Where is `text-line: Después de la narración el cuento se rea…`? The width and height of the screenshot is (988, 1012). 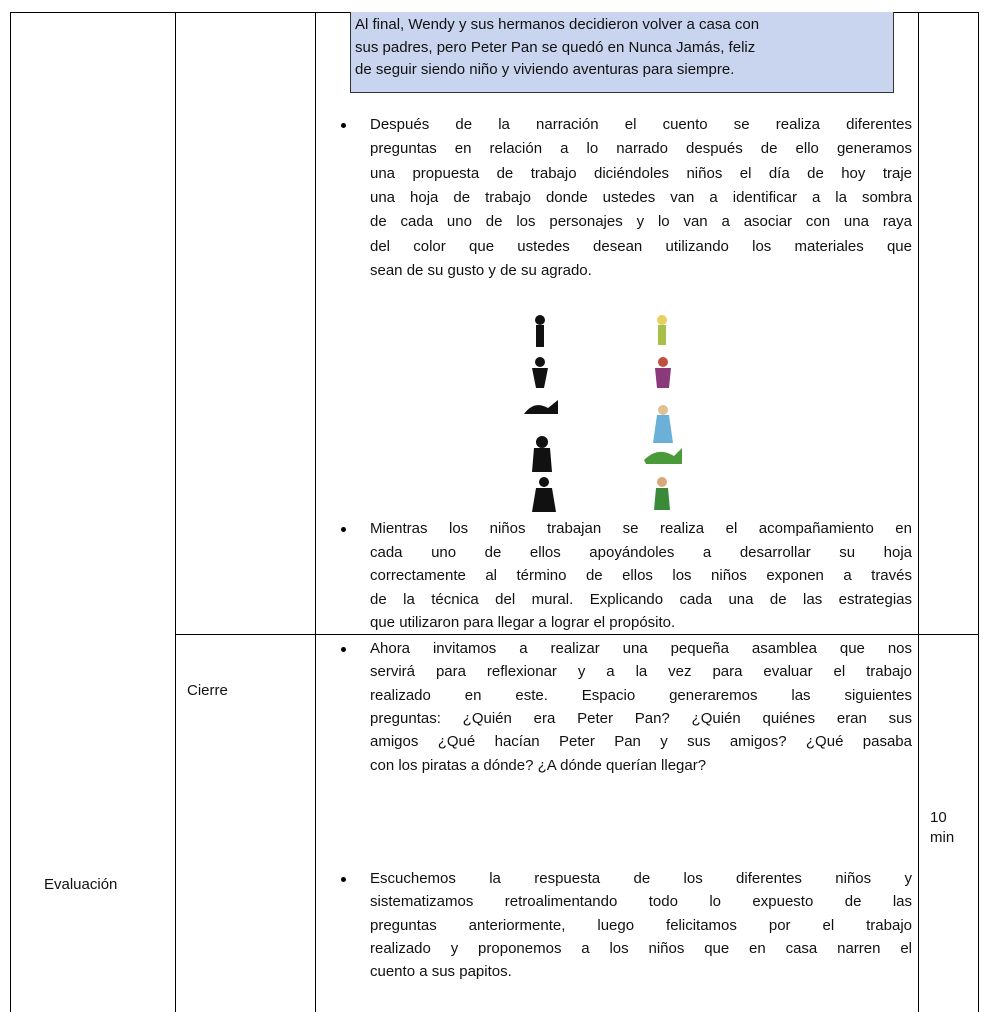 text-line: Después de la narración el cuento se rea… is located at coordinates (641, 124).